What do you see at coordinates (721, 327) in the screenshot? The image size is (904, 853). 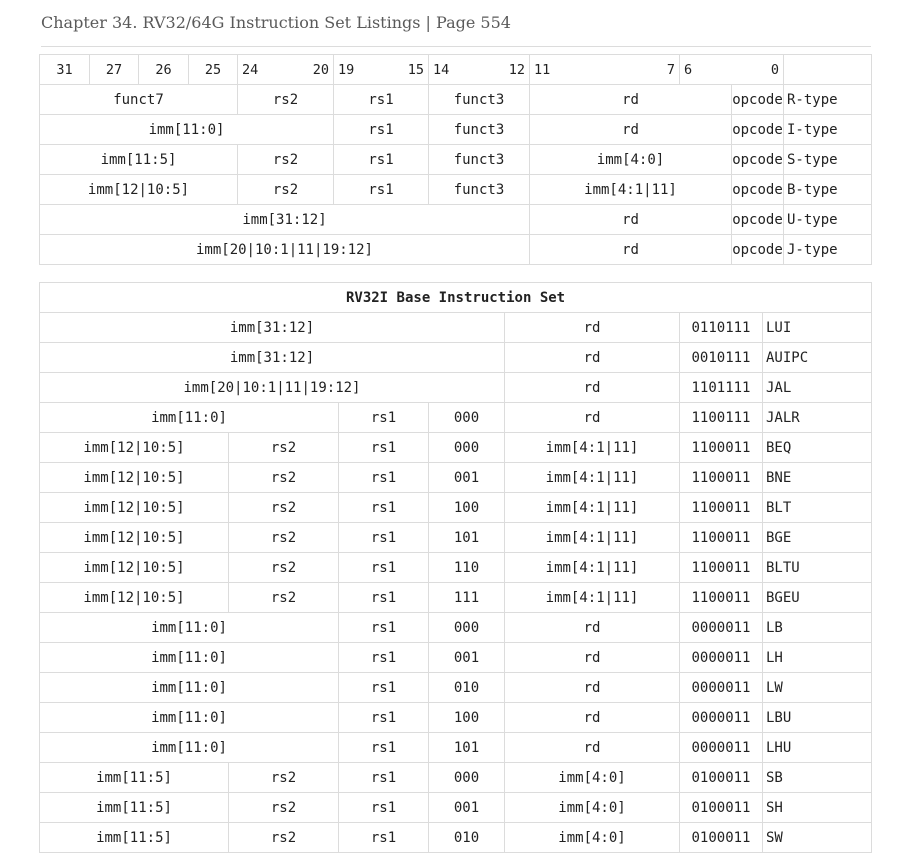 I see `opcode-field: 0110111` at bounding box center [721, 327].